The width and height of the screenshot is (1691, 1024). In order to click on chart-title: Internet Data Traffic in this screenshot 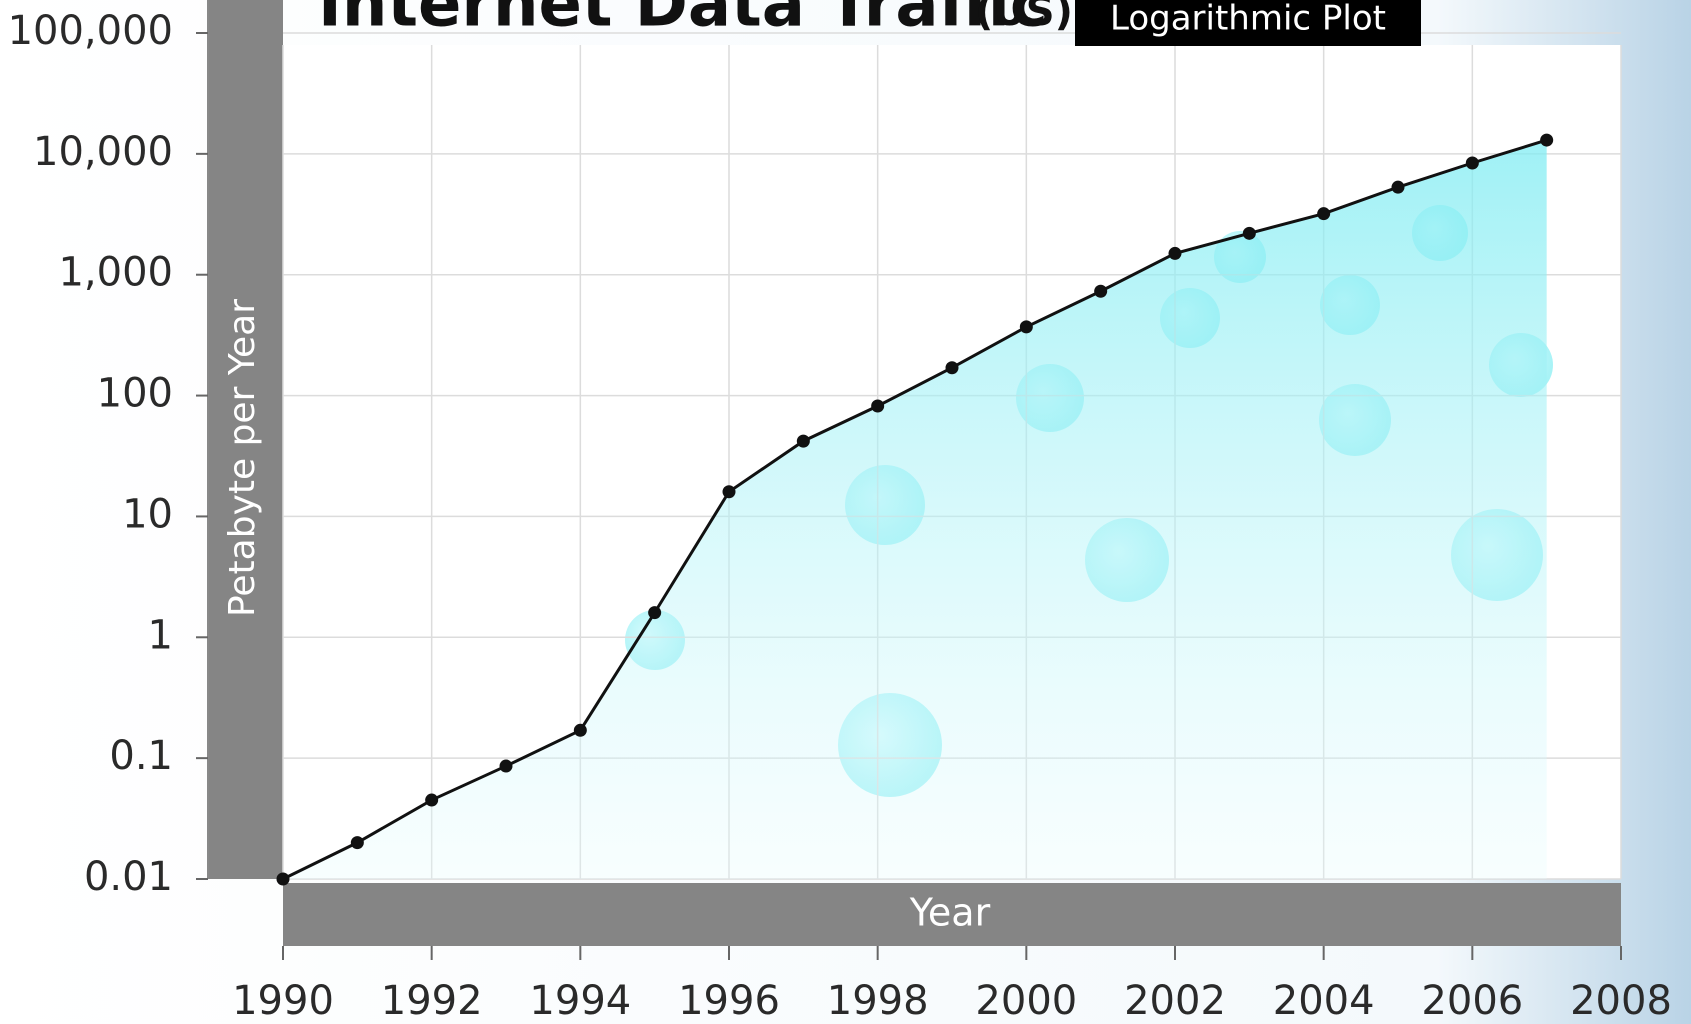, I will do `click(683, 21)`.